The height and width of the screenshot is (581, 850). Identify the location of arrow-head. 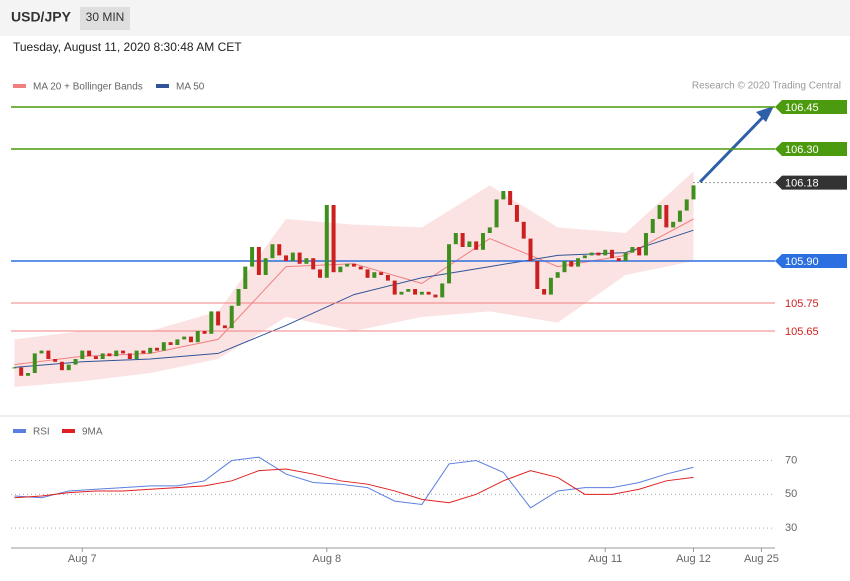
(765, 114).